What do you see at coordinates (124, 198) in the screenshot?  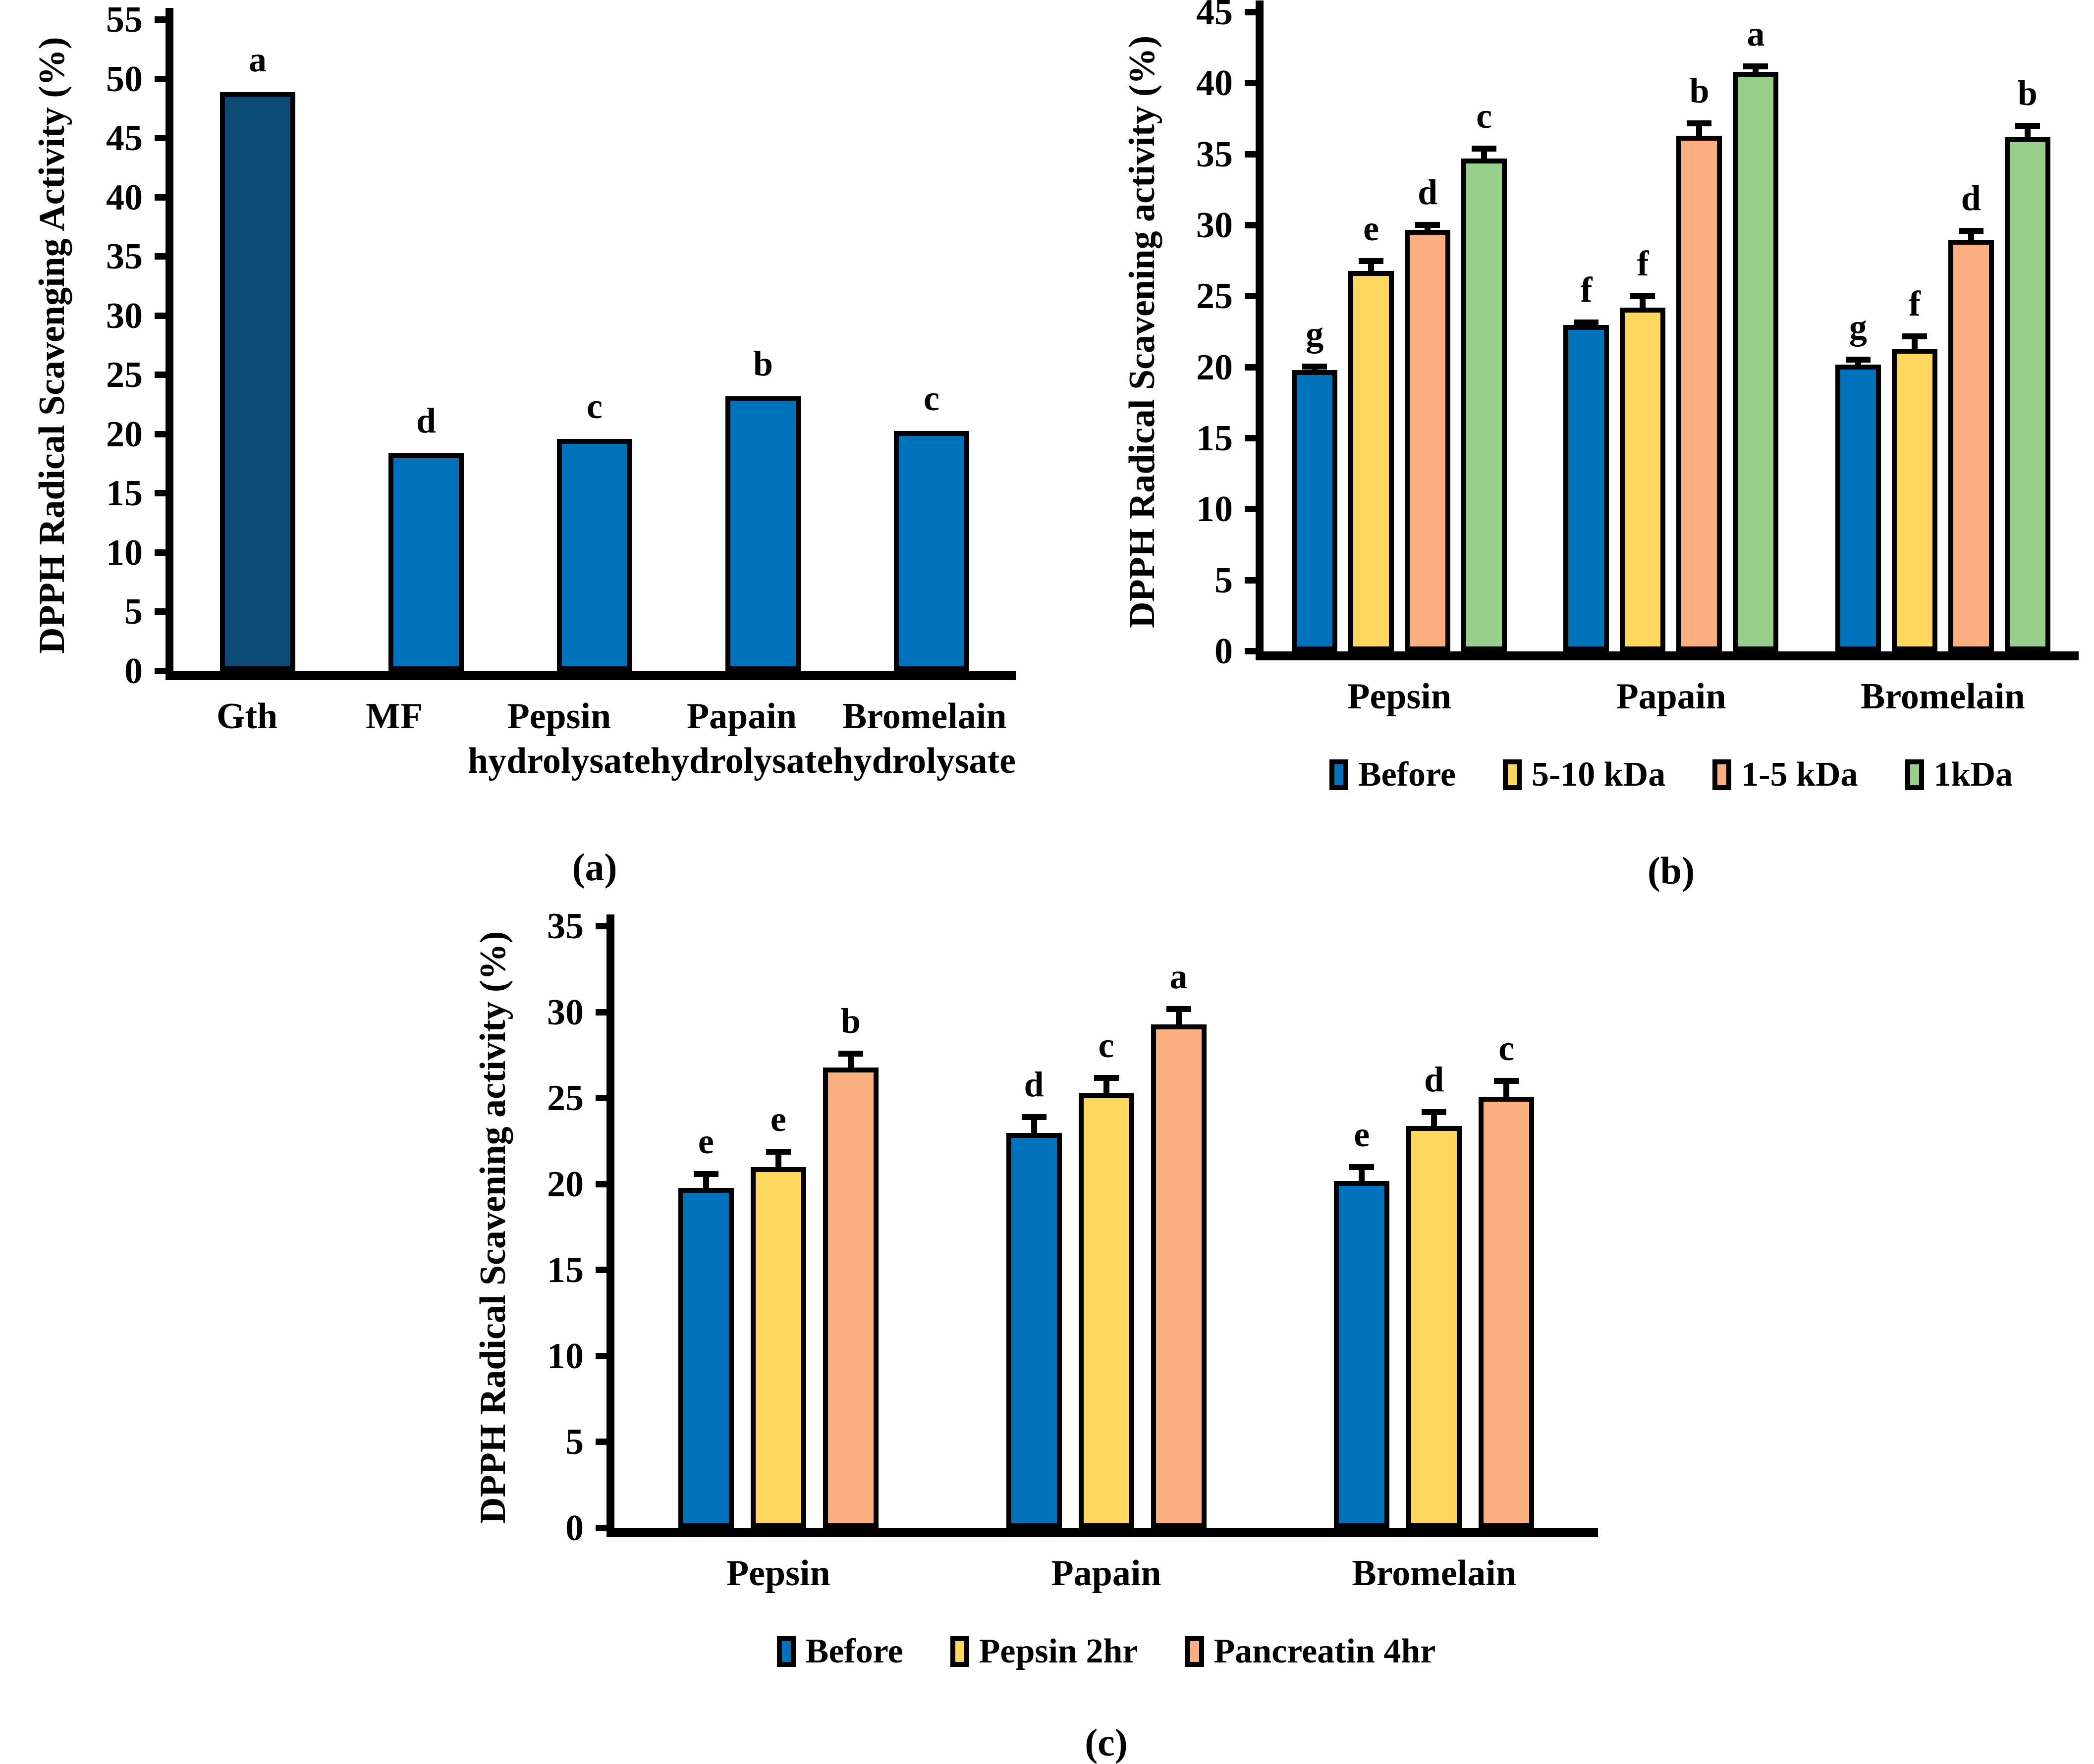 I see `y-tick-label: 40` at bounding box center [124, 198].